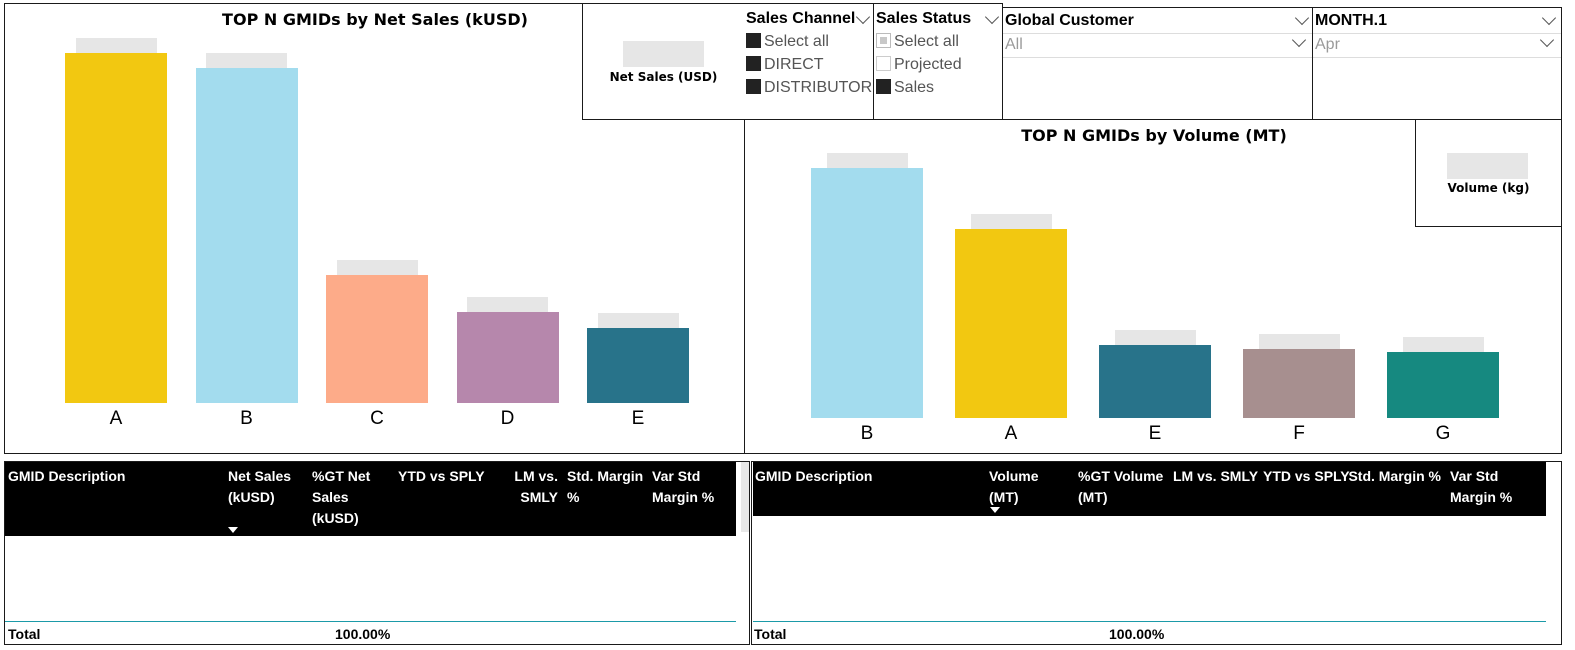 The height and width of the screenshot is (650, 1575). What do you see at coordinates (1157, 63) in the screenshot?
I see `global-customer-slicer: Global Customer All` at bounding box center [1157, 63].